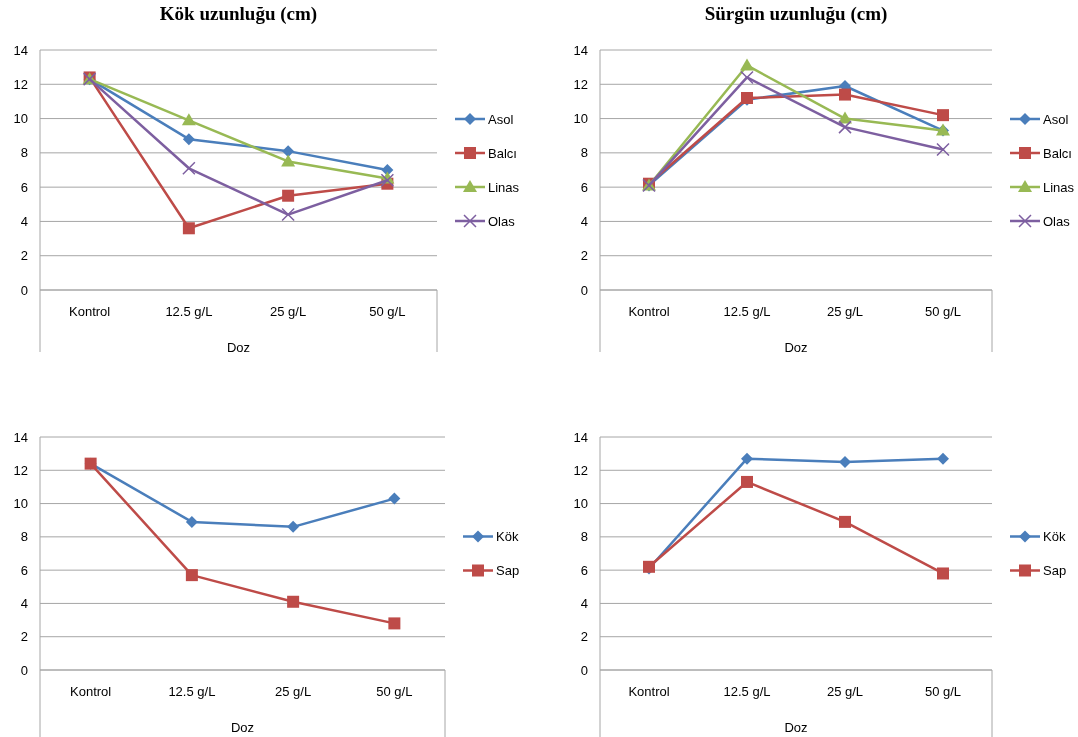 This screenshot has height=737, width=1078. I want to click on chart-title: Kök uzunluğu (cm), so click(238, 14).